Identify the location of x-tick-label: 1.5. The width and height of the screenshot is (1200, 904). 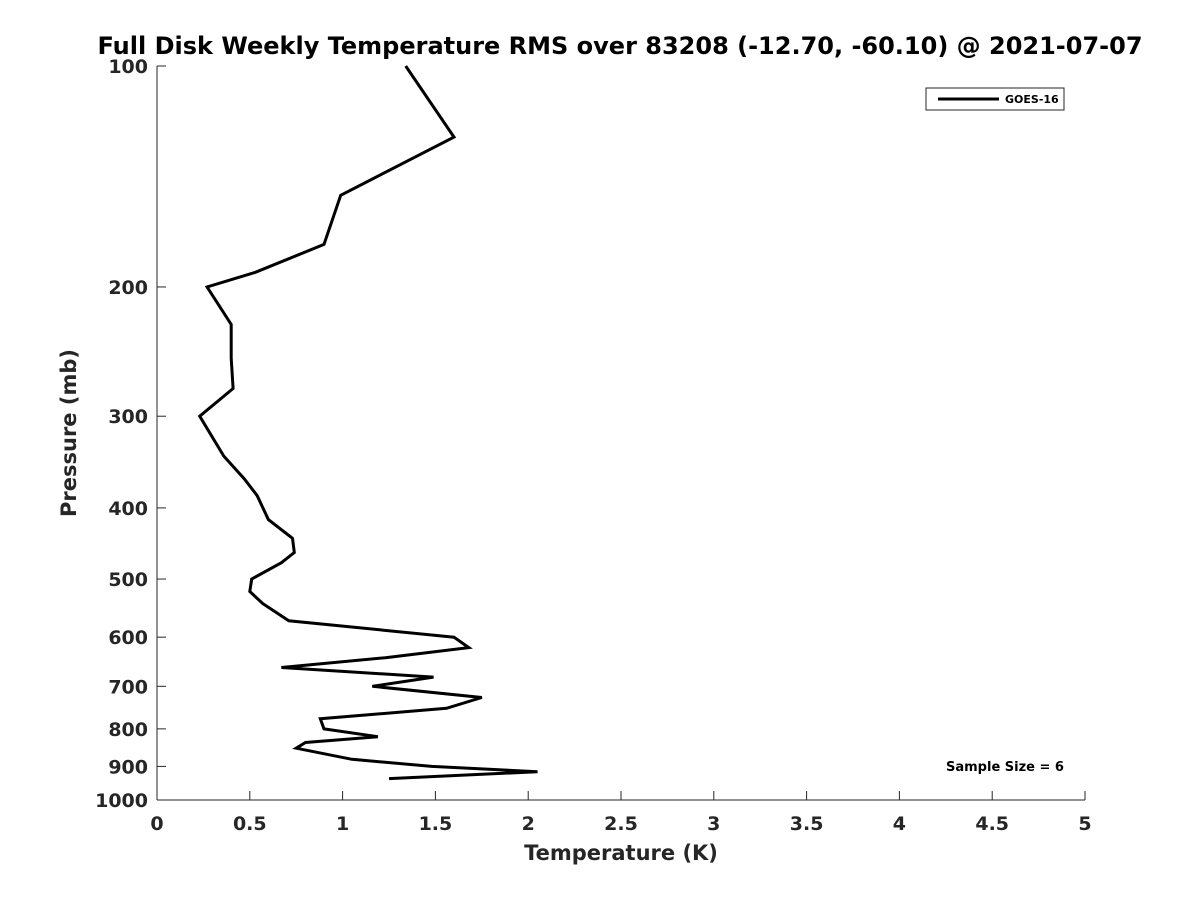
(436, 824).